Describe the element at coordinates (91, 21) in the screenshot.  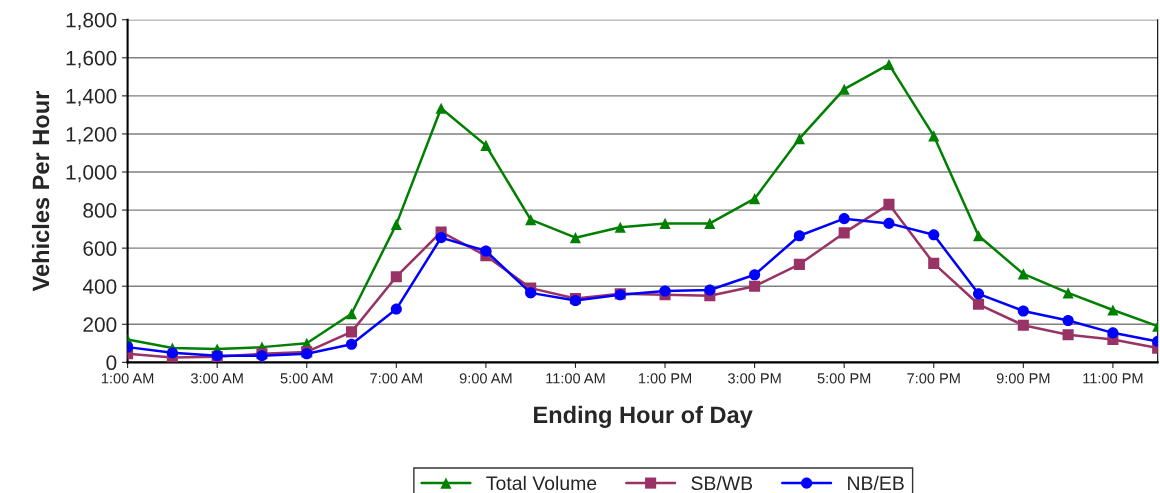
I see `y-tick-label: 1,800` at that location.